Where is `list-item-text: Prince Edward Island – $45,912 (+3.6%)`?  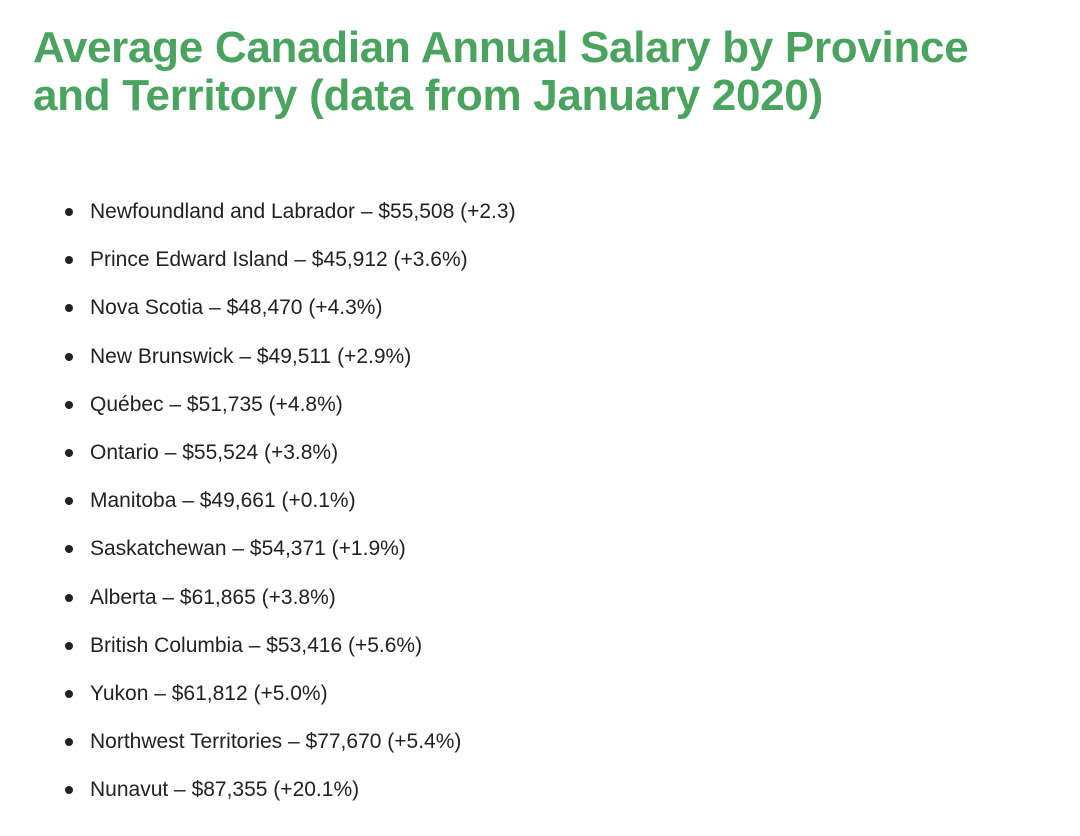
list-item-text: Prince Edward Island – $45,912 (+3.6%) is located at coordinates (279, 260).